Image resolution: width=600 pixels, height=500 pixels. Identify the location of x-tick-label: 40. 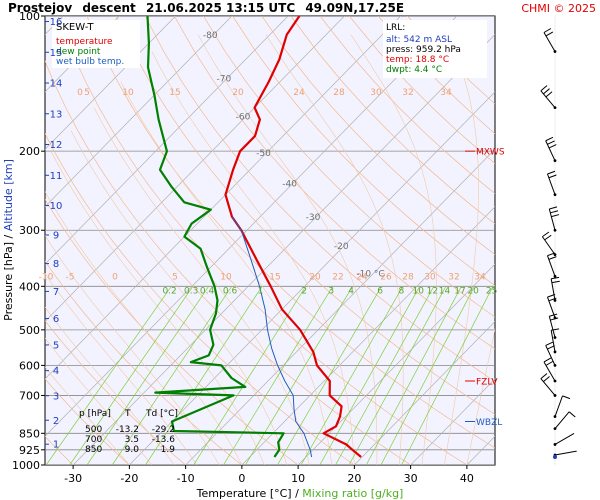
(467, 478).